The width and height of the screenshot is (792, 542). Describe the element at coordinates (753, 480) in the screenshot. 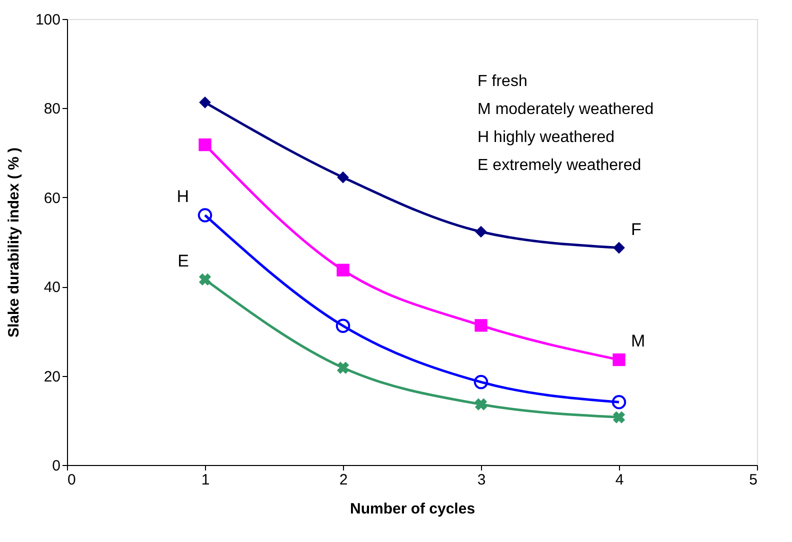

I see `x-tick-label: 5` at that location.